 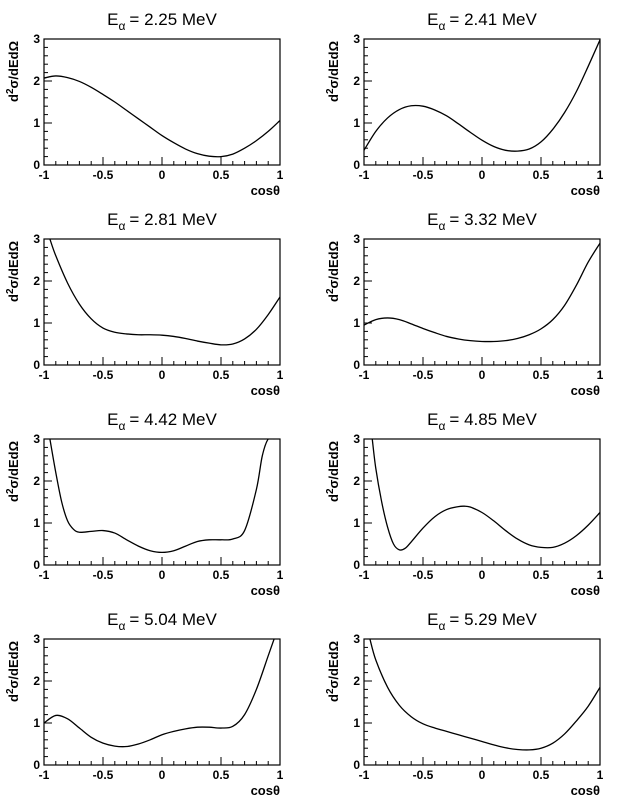 What do you see at coordinates (173, 619) in the screenshot?
I see `title-rest: = 5.04 MeV` at bounding box center [173, 619].